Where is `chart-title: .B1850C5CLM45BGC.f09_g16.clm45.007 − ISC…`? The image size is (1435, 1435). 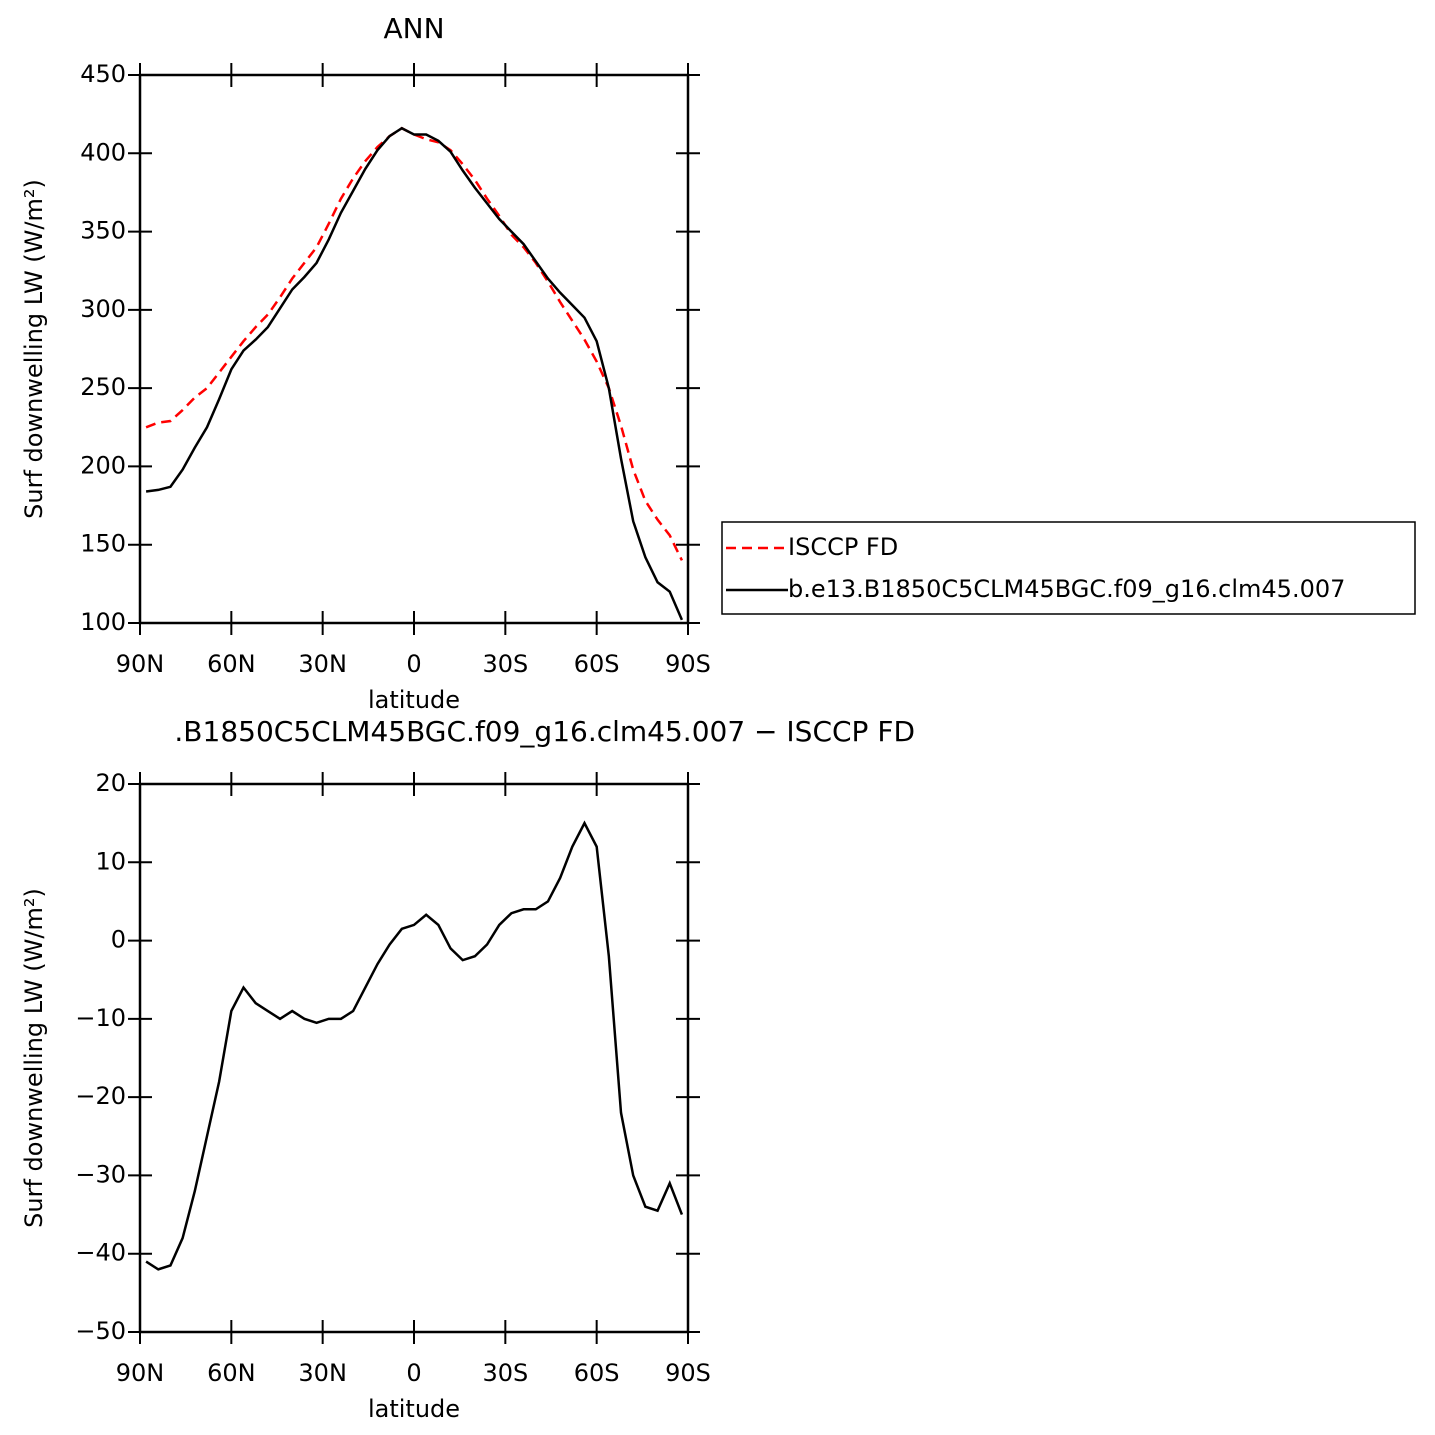 chart-title: .B1850C5CLM45BGC.f09_g16.clm45.007 − ISC… is located at coordinates (544, 731).